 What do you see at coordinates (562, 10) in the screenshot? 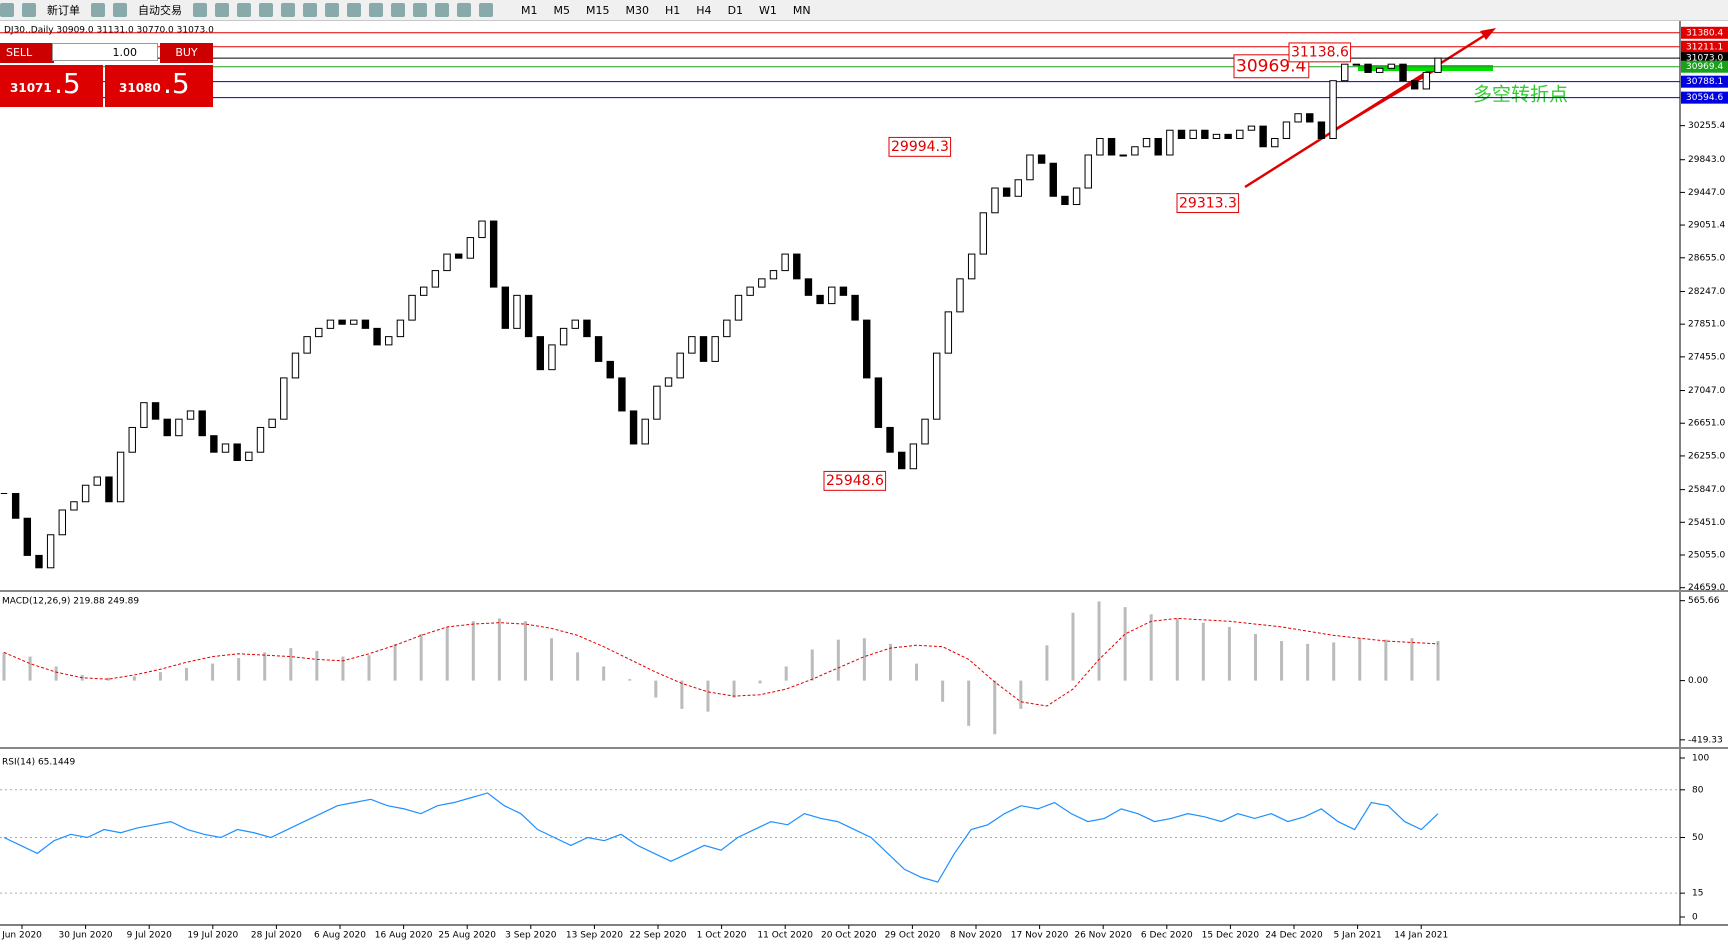
I see `timeframe-button: M5` at bounding box center [562, 10].